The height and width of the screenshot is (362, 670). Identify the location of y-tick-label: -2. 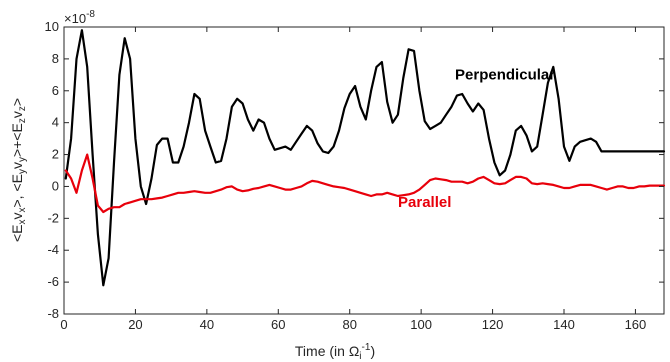
(53, 217).